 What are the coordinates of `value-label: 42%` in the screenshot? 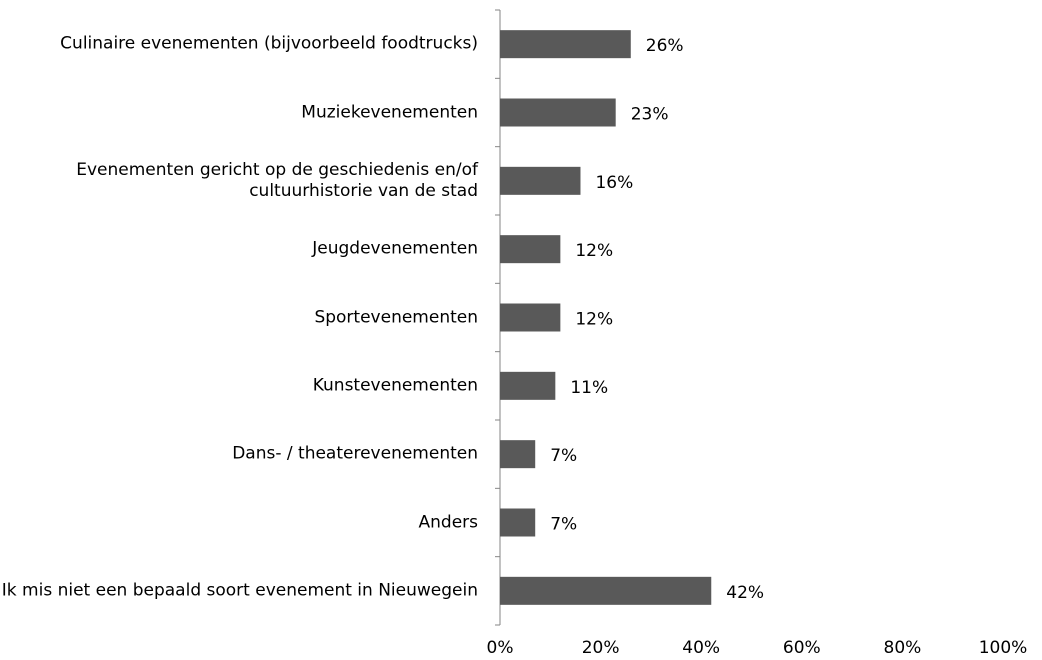 It's located at (745, 593).